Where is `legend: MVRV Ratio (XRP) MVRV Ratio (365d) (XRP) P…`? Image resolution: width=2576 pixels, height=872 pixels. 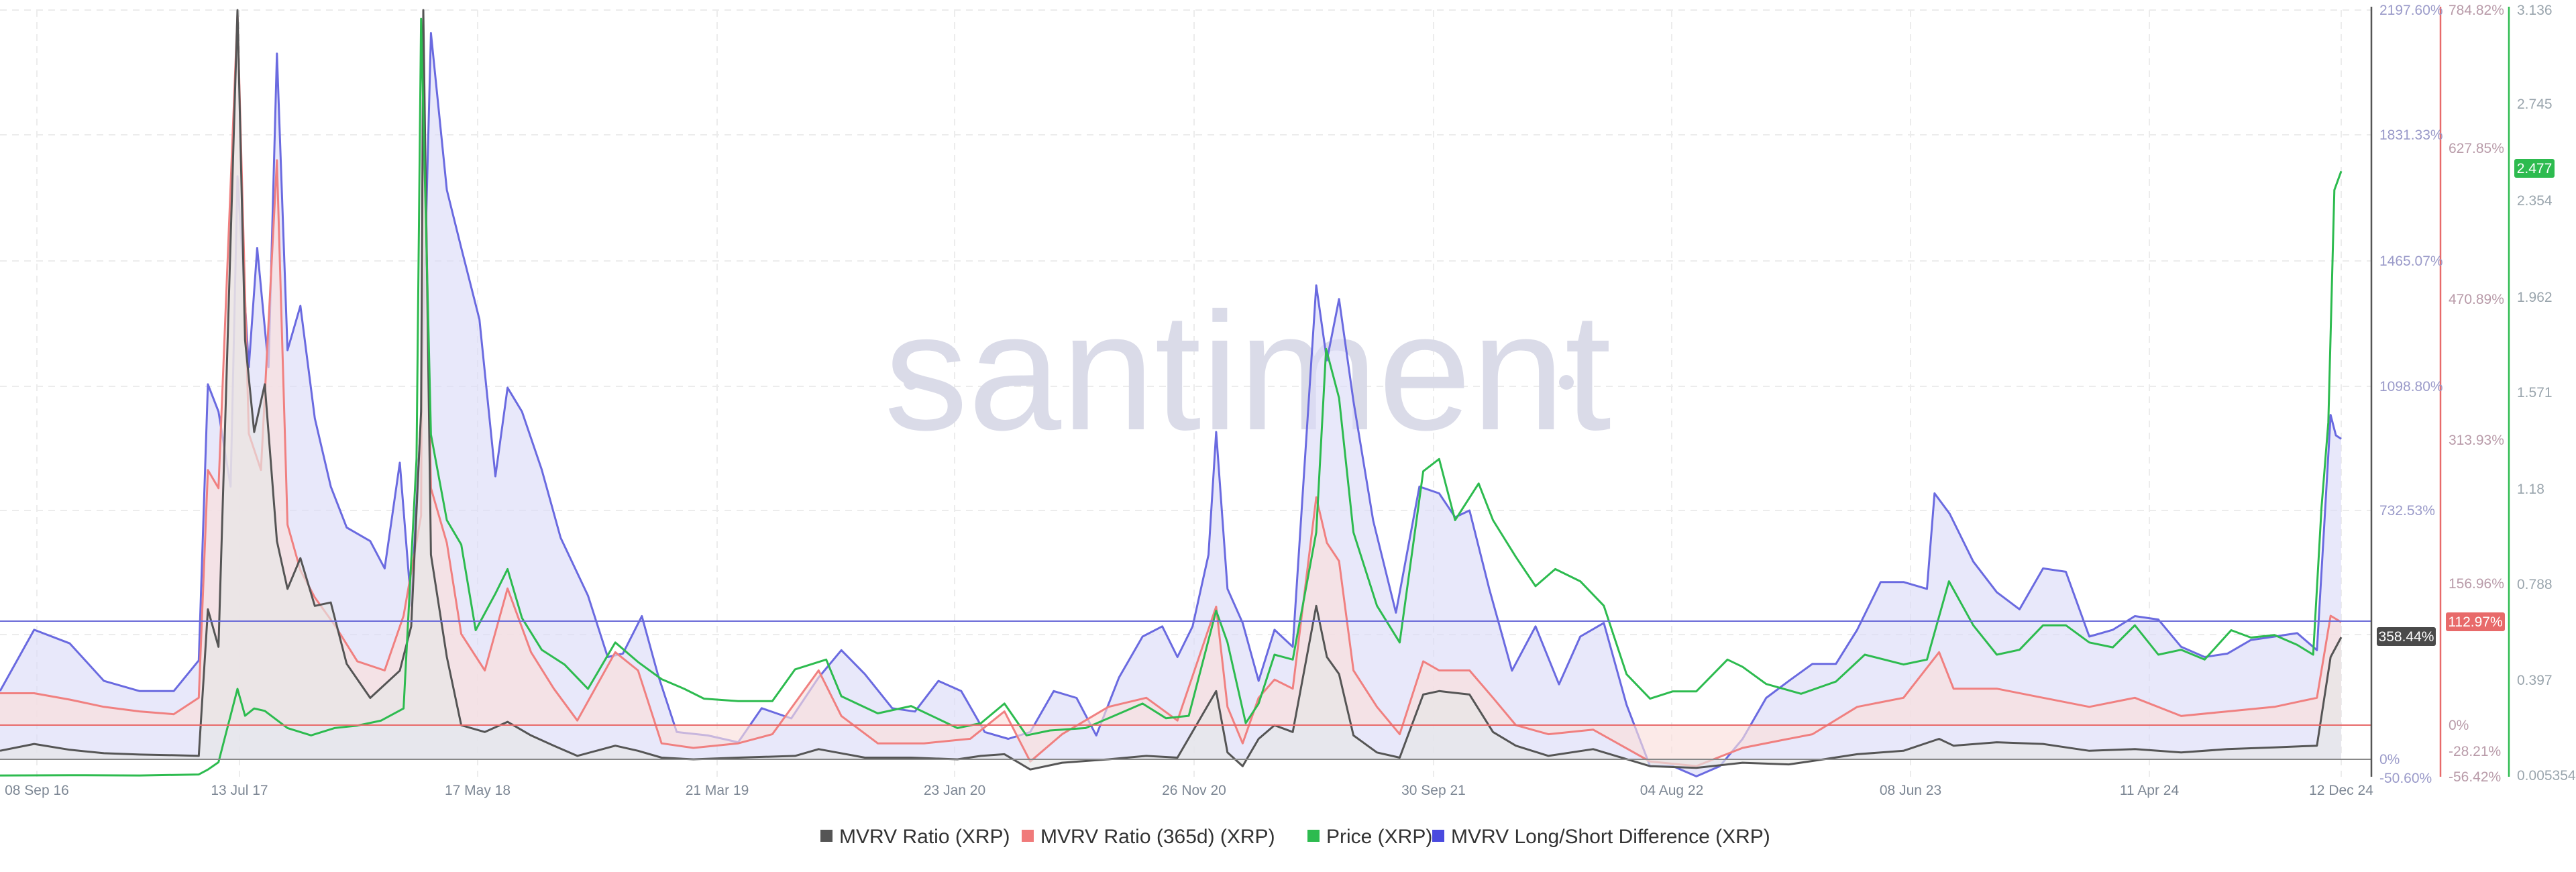 legend: MVRV Ratio (XRP) MVRV Ratio (365d) (XRP) P… is located at coordinates (1295, 837).